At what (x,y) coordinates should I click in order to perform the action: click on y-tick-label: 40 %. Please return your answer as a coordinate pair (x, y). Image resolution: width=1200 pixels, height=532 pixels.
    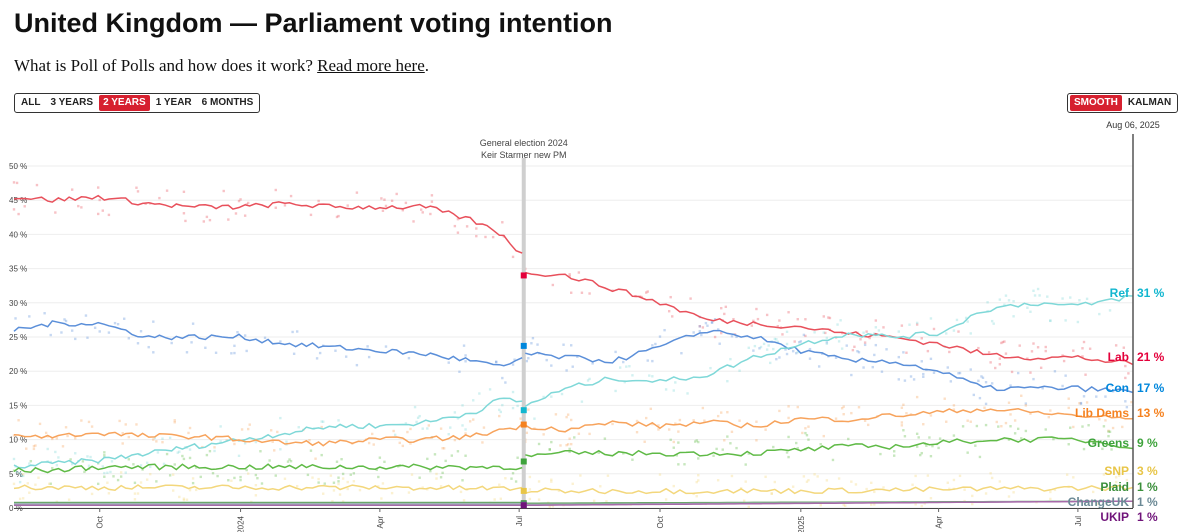
    Looking at the image, I should click on (18, 234).